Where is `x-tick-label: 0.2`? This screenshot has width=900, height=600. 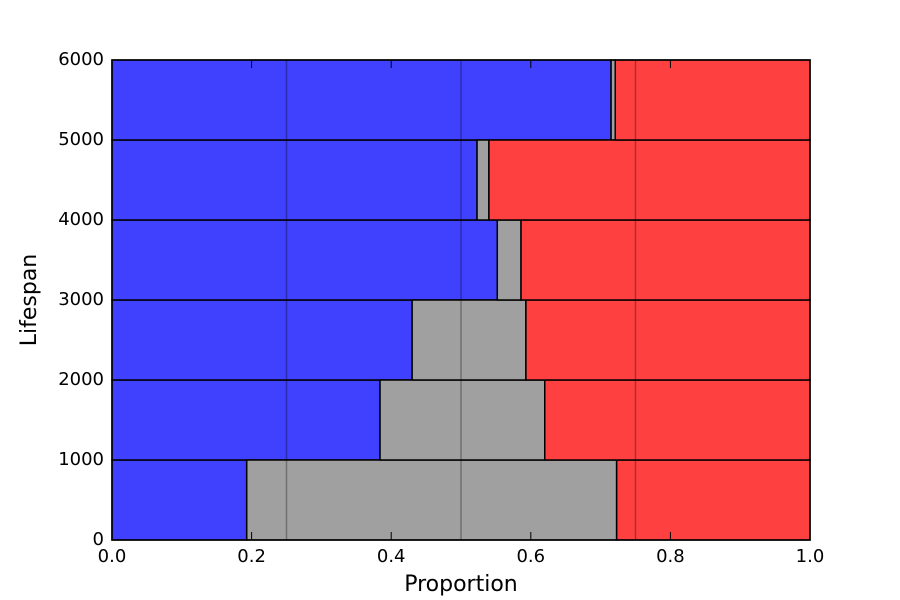 x-tick-label: 0.2 is located at coordinates (251, 556).